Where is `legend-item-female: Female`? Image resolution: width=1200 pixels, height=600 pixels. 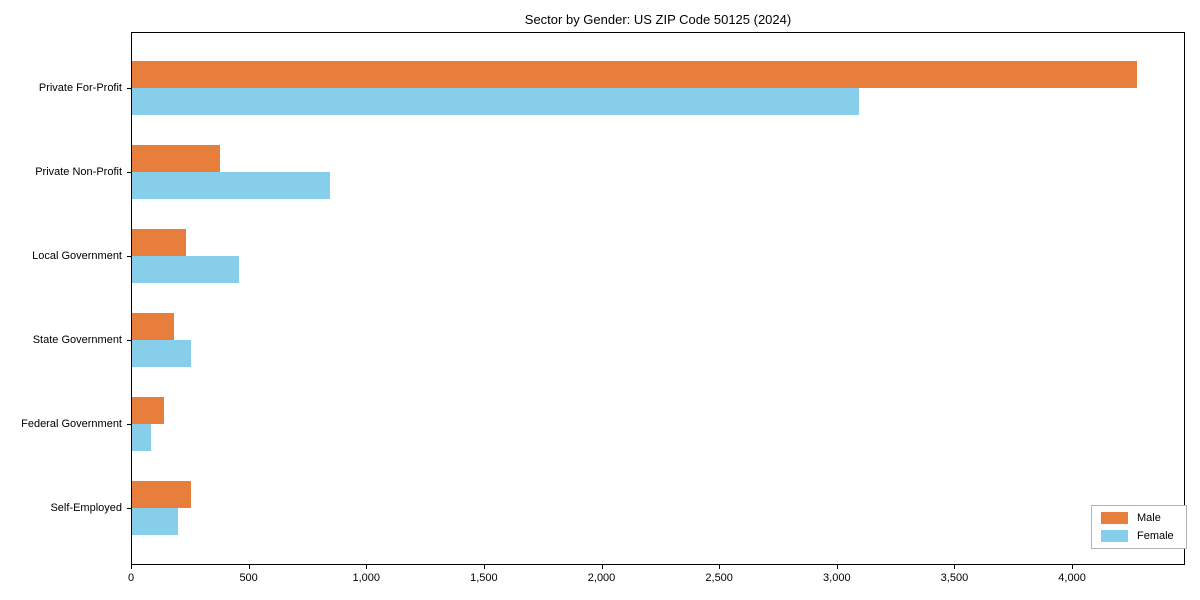 legend-item-female: Female is located at coordinates (1139, 536).